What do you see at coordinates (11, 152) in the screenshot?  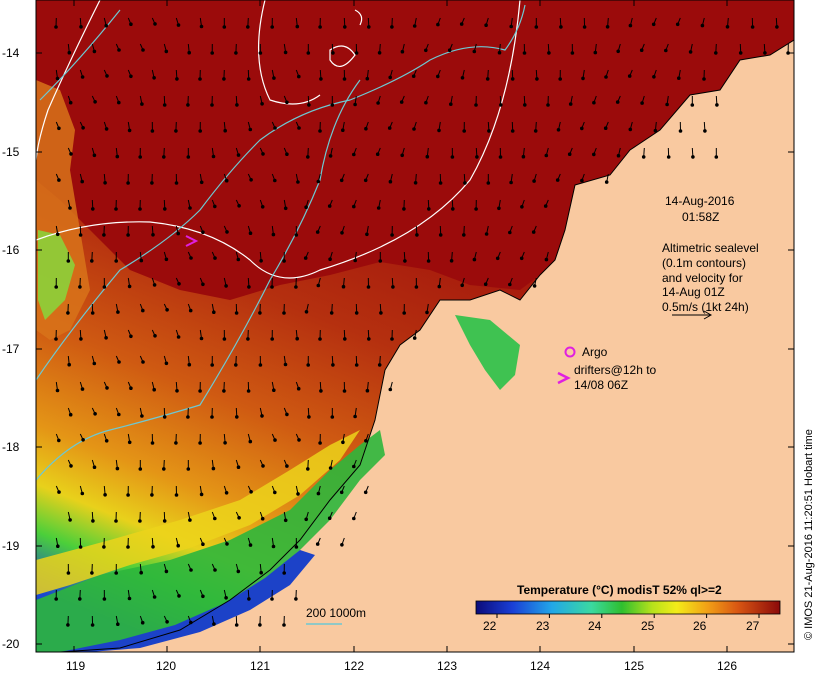 I see `lat-label: -15` at bounding box center [11, 152].